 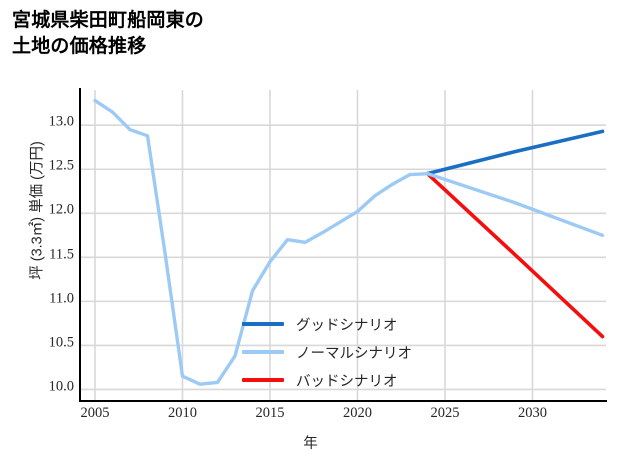 What do you see at coordinates (347, 381) in the screenshot?
I see `legend-label-bad: バッドシナリオ` at bounding box center [347, 381].